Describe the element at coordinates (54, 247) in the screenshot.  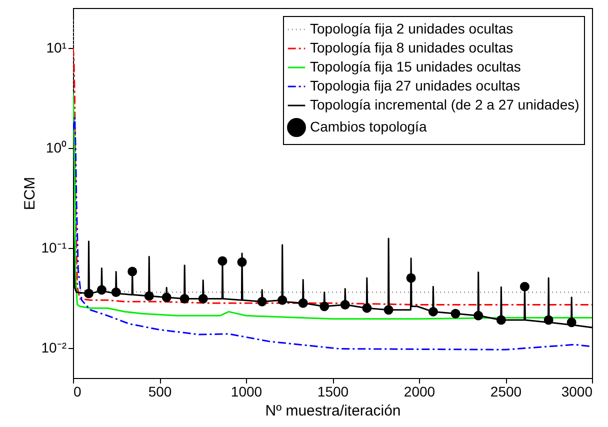
I see `y-tick-label: 10⁻¹` at that location.